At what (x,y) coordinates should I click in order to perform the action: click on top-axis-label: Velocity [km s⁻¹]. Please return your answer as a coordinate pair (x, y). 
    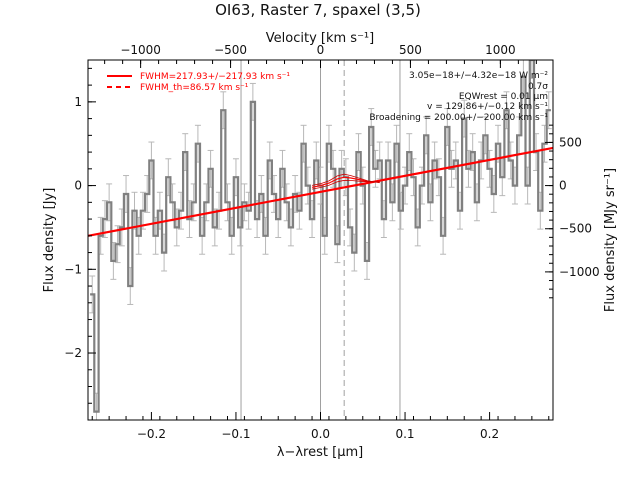
    Looking at the image, I should click on (320, 38).